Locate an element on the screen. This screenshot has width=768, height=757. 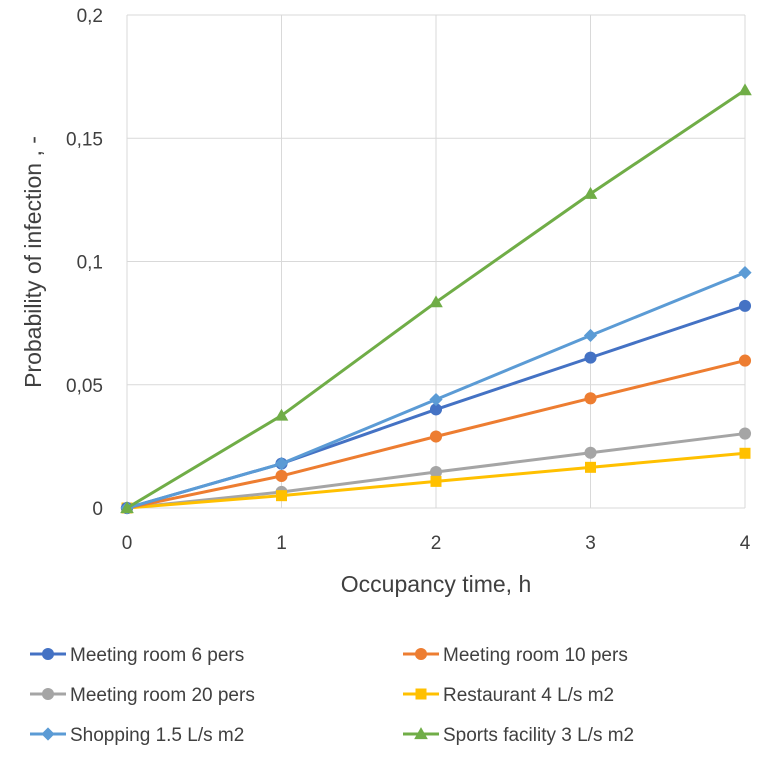
y-axis-title: Probability of infection , - is located at coordinates (33, 262).